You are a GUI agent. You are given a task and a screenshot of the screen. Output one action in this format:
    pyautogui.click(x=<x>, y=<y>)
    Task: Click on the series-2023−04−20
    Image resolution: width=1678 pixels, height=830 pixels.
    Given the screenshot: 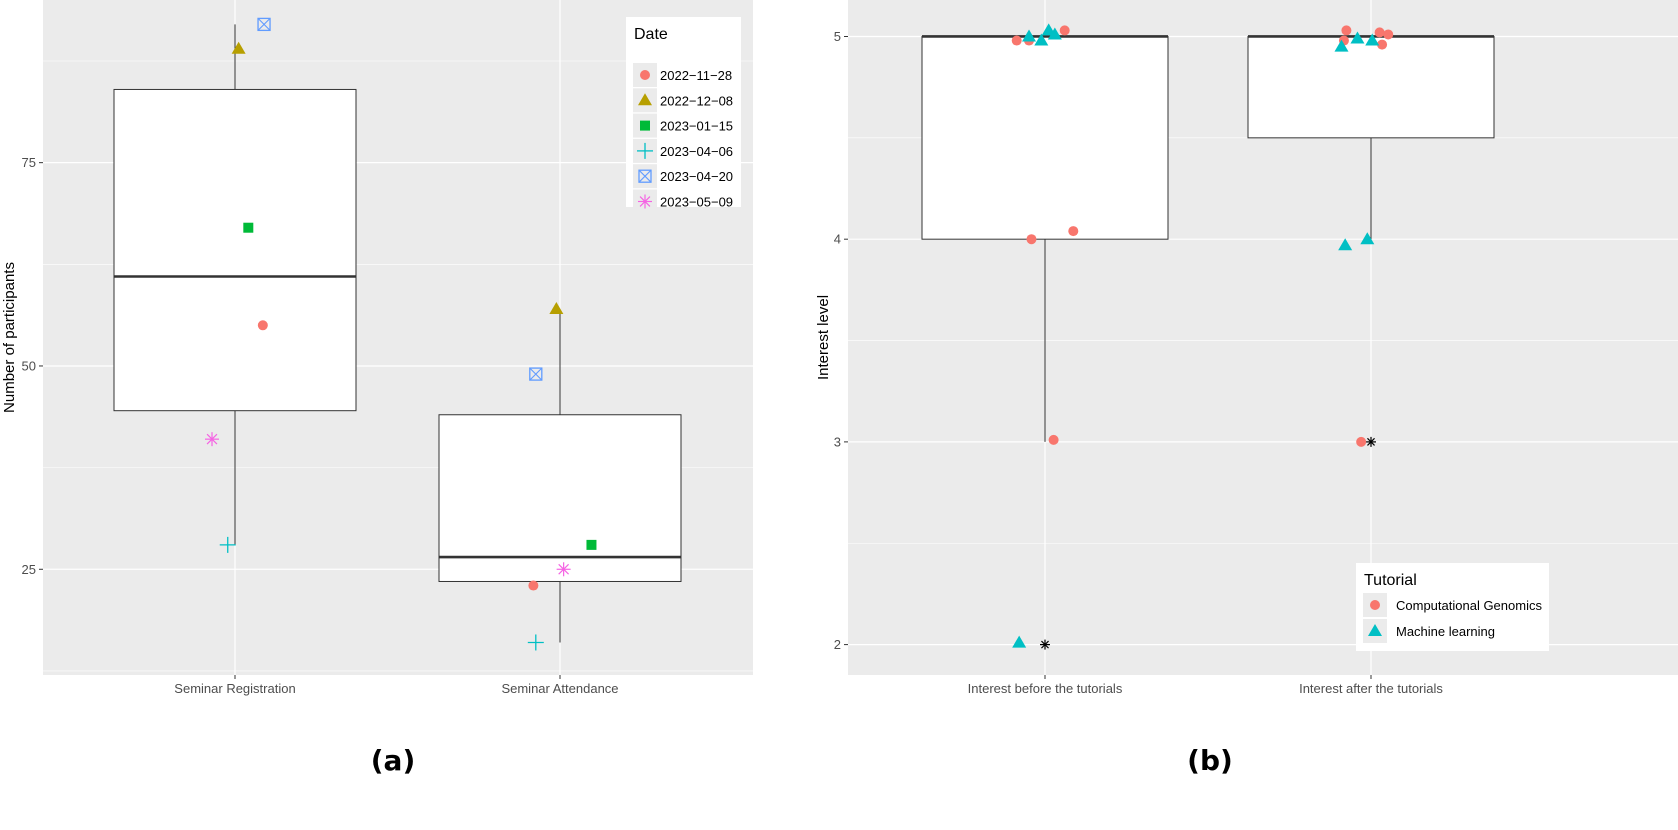 What is the action you would take?
    pyautogui.click(x=400, y=199)
    